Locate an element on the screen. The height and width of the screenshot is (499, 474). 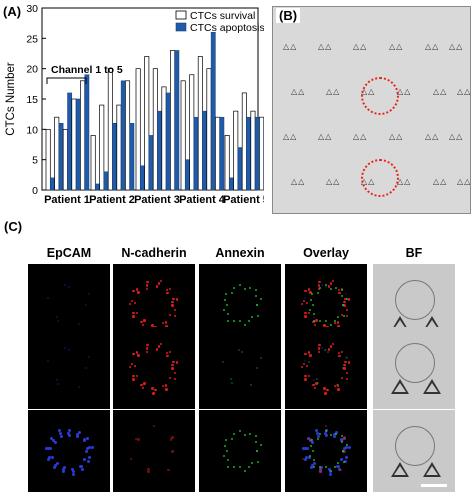
micrograph-ncadherin is located at coordinates (154, 451).